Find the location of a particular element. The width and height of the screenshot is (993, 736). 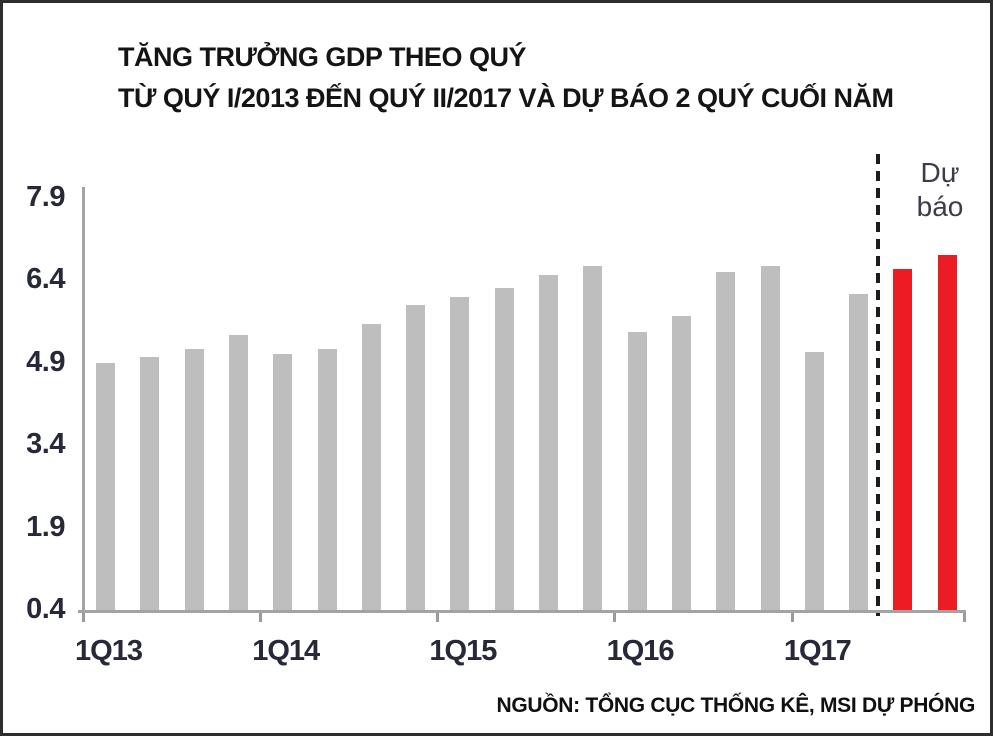

chart-title-line1: TĂNG TRƯỞNG GDP THEO QUÝ is located at coordinates (322, 57).